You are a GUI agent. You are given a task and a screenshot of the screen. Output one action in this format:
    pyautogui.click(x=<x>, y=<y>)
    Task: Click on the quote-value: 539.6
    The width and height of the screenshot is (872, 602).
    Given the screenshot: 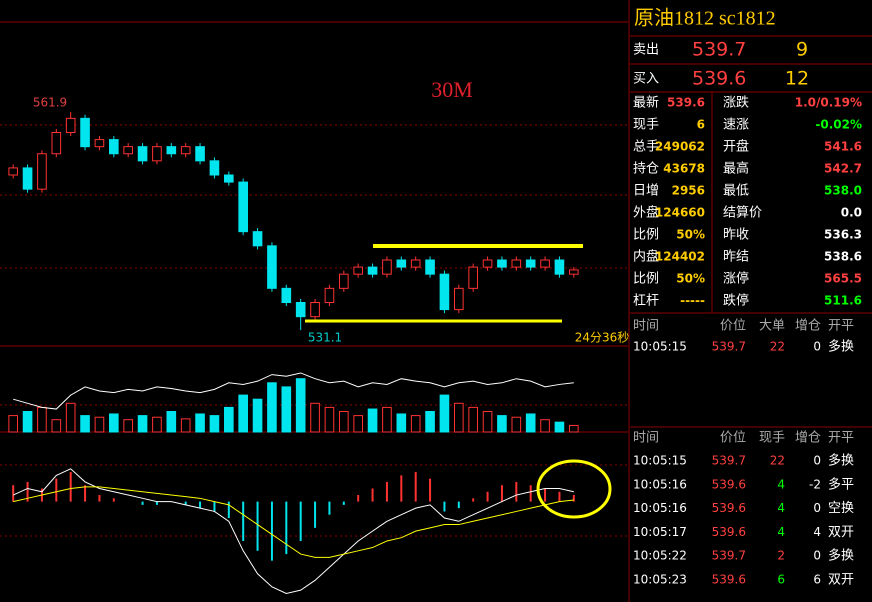 What is the action you would take?
    pyautogui.click(x=686, y=103)
    